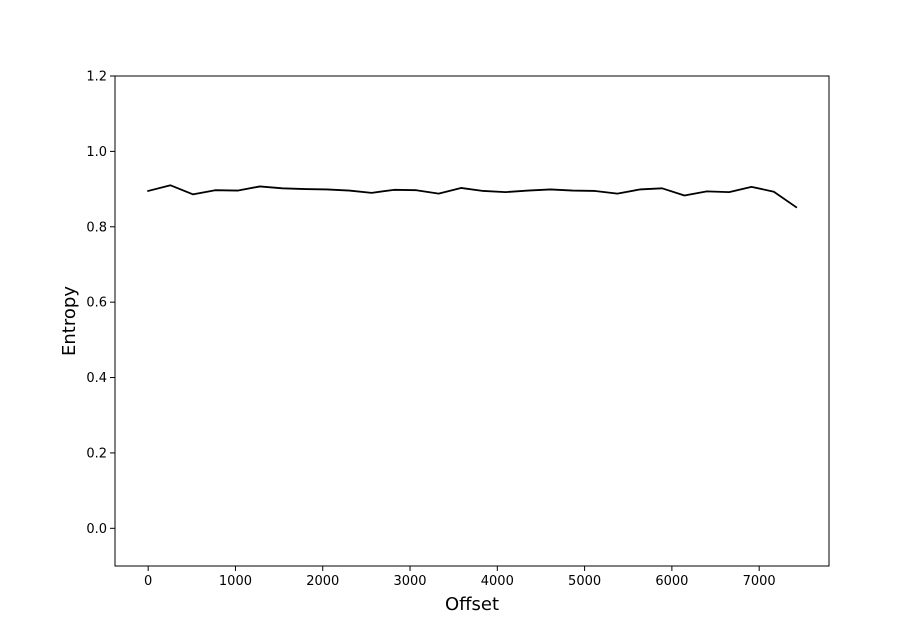 The width and height of the screenshot is (921, 640). Describe the element at coordinates (96, 529) in the screenshot. I see `y-tick-label: 0.0` at that location.